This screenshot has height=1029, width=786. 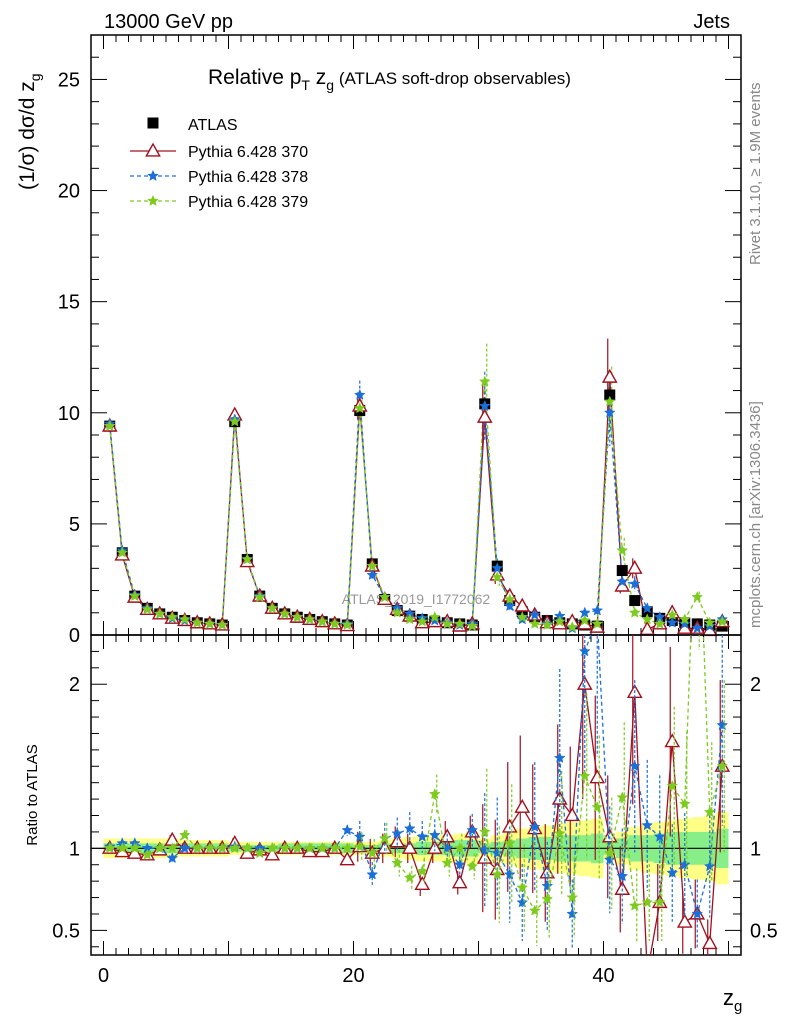 I want to click on x-tick-label: 20, so click(x=353, y=976).